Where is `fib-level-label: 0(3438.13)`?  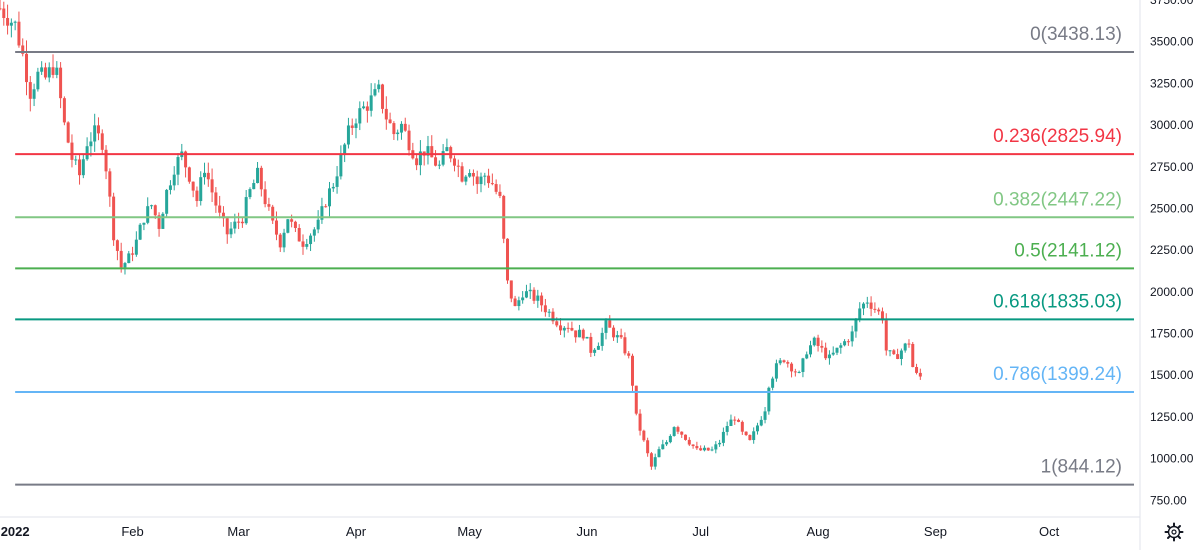 fib-level-label: 0(3438.13) is located at coordinates (1076, 34).